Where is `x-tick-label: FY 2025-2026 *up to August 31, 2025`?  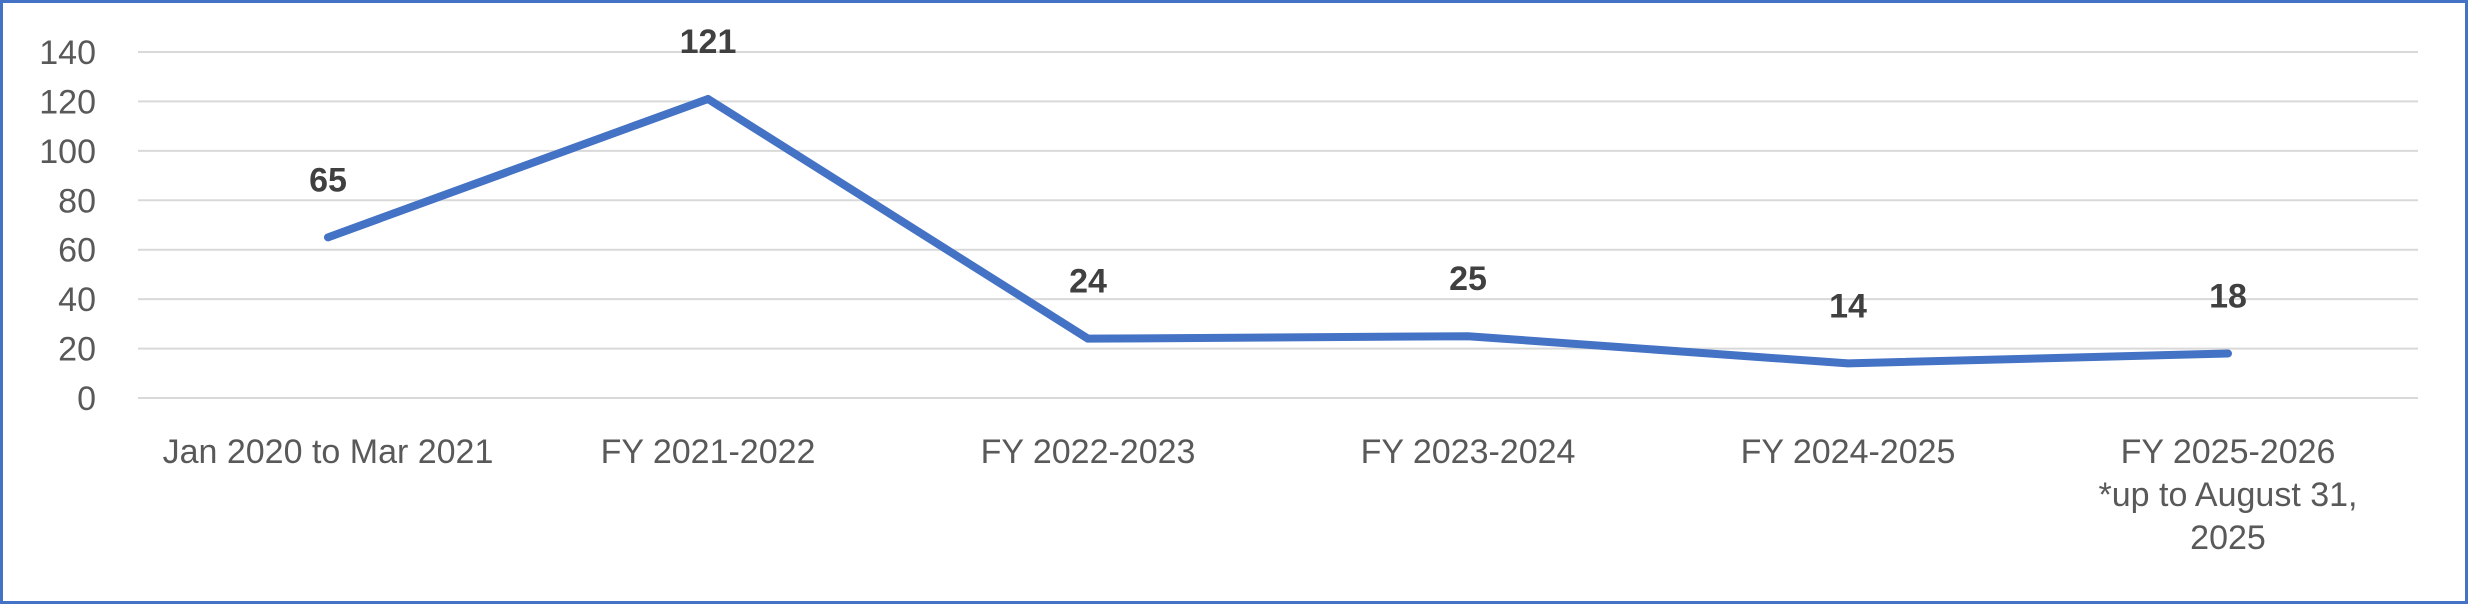 x-tick-label: FY 2025-2026 *up to August 31, 2025 is located at coordinates (2228, 495).